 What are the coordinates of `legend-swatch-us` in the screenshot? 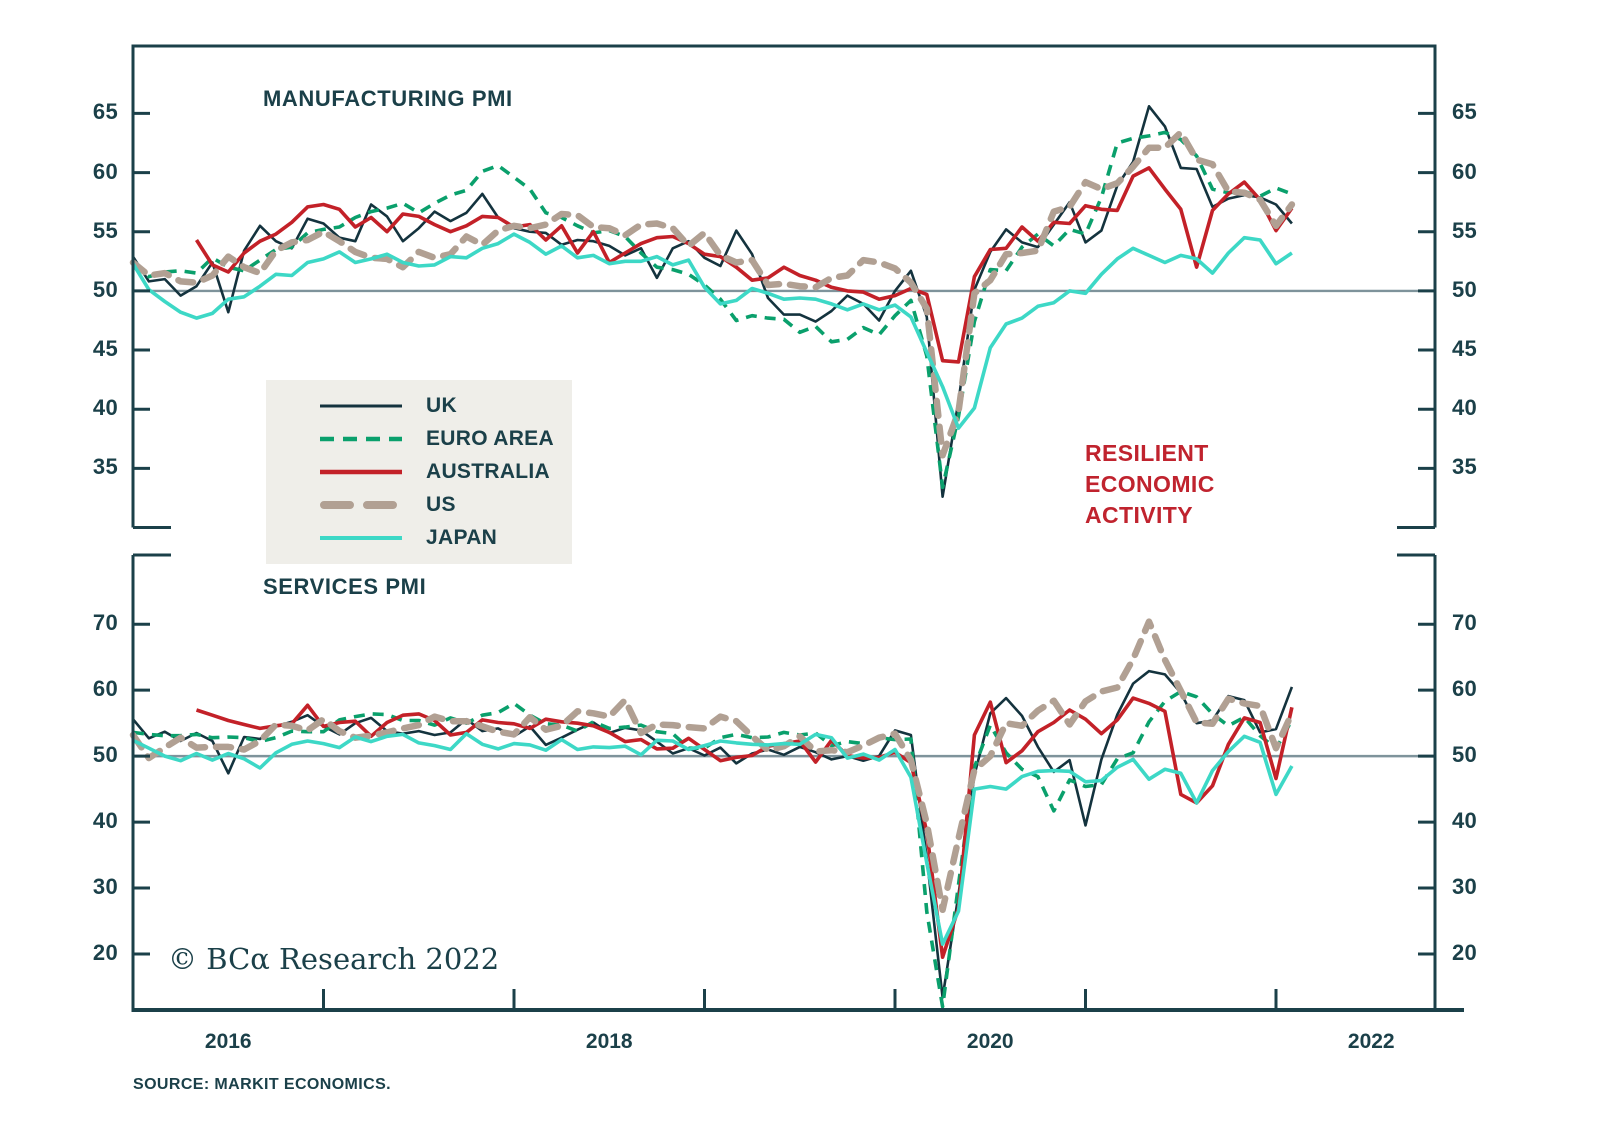 It's located at (361, 505).